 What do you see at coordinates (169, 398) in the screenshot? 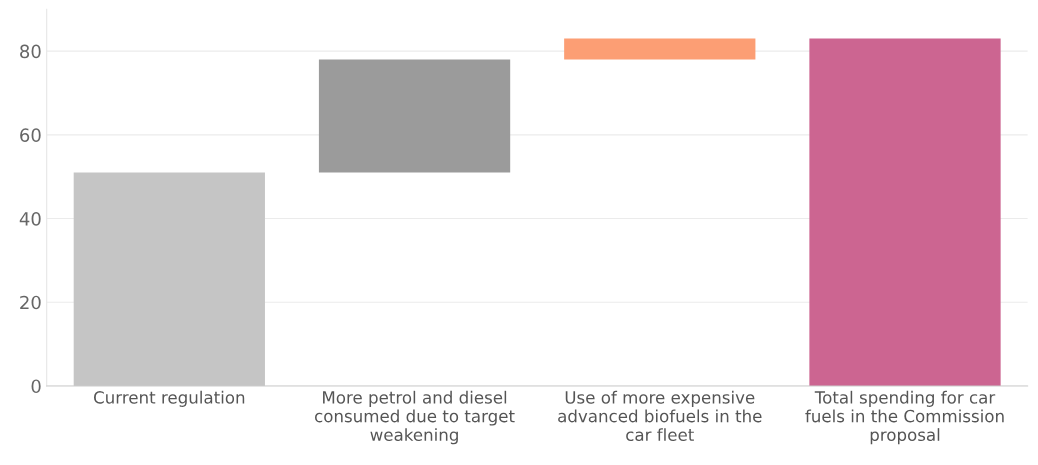
I see `x-tick-label: Current regulation` at bounding box center [169, 398].